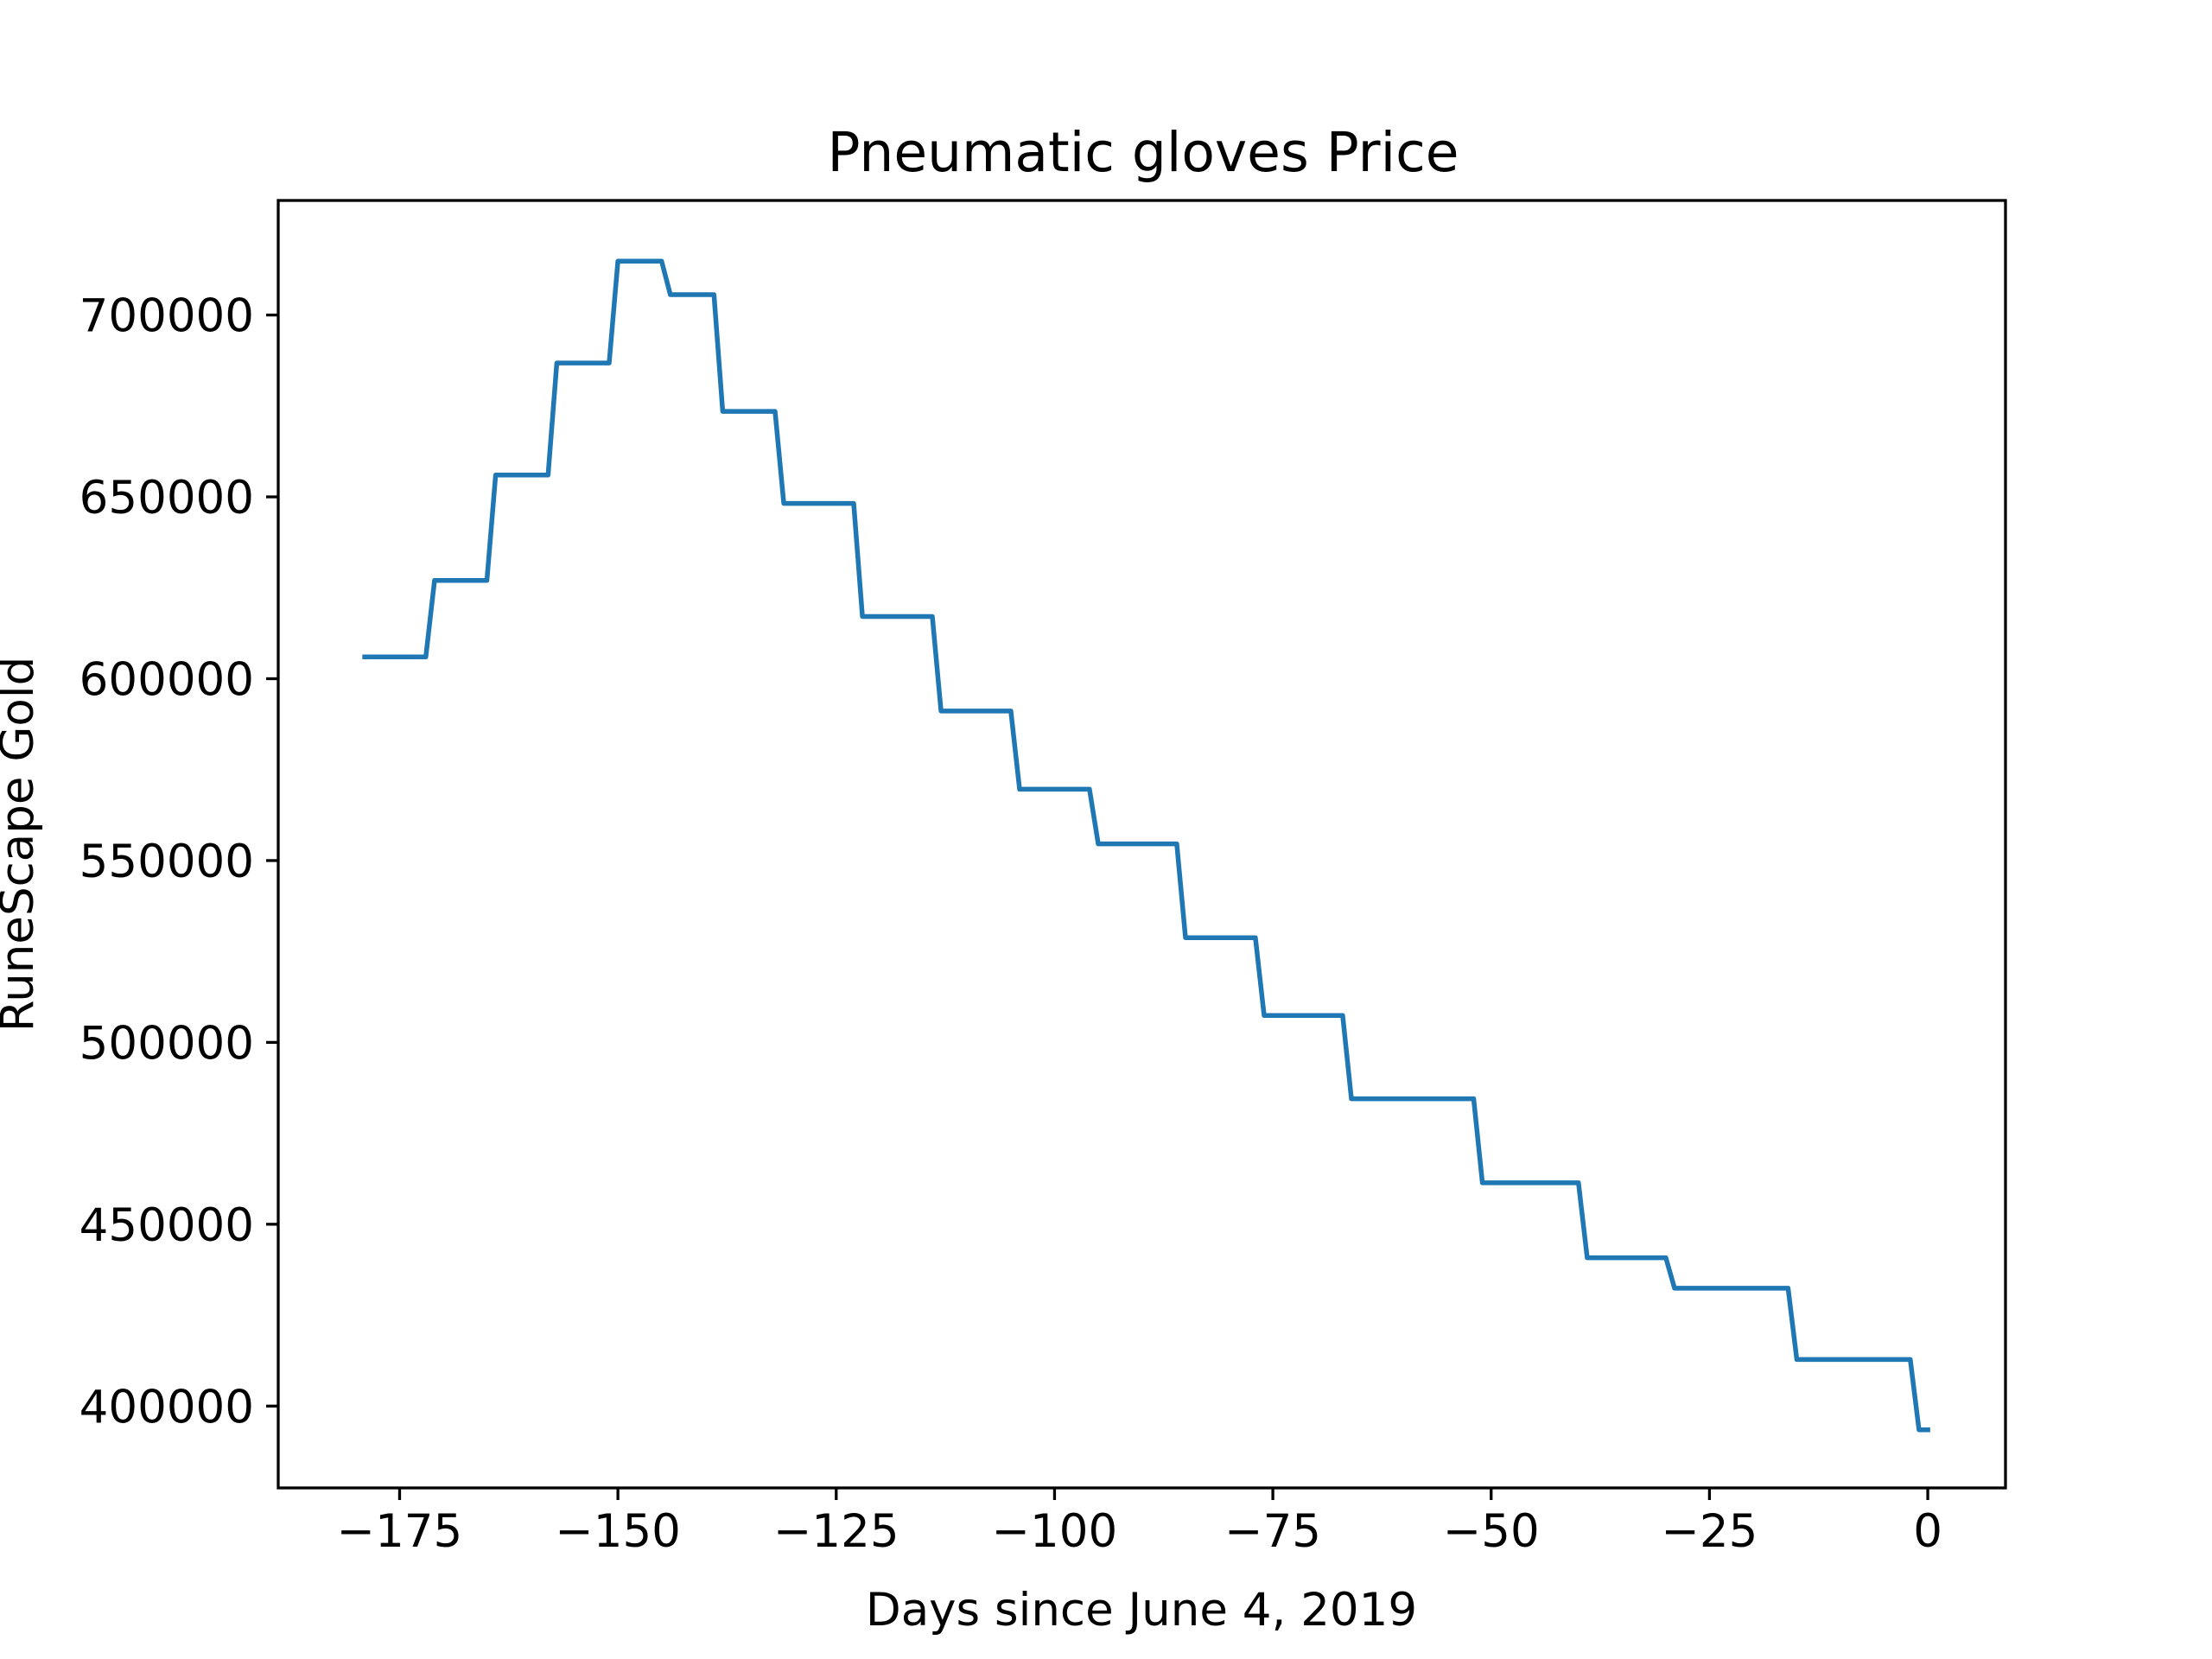 This screenshot has height=1659, width=2212. What do you see at coordinates (1143, 152) in the screenshot?
I see `chart-title: Pneumatic gloves Price` at bounding box center [1143, 152].